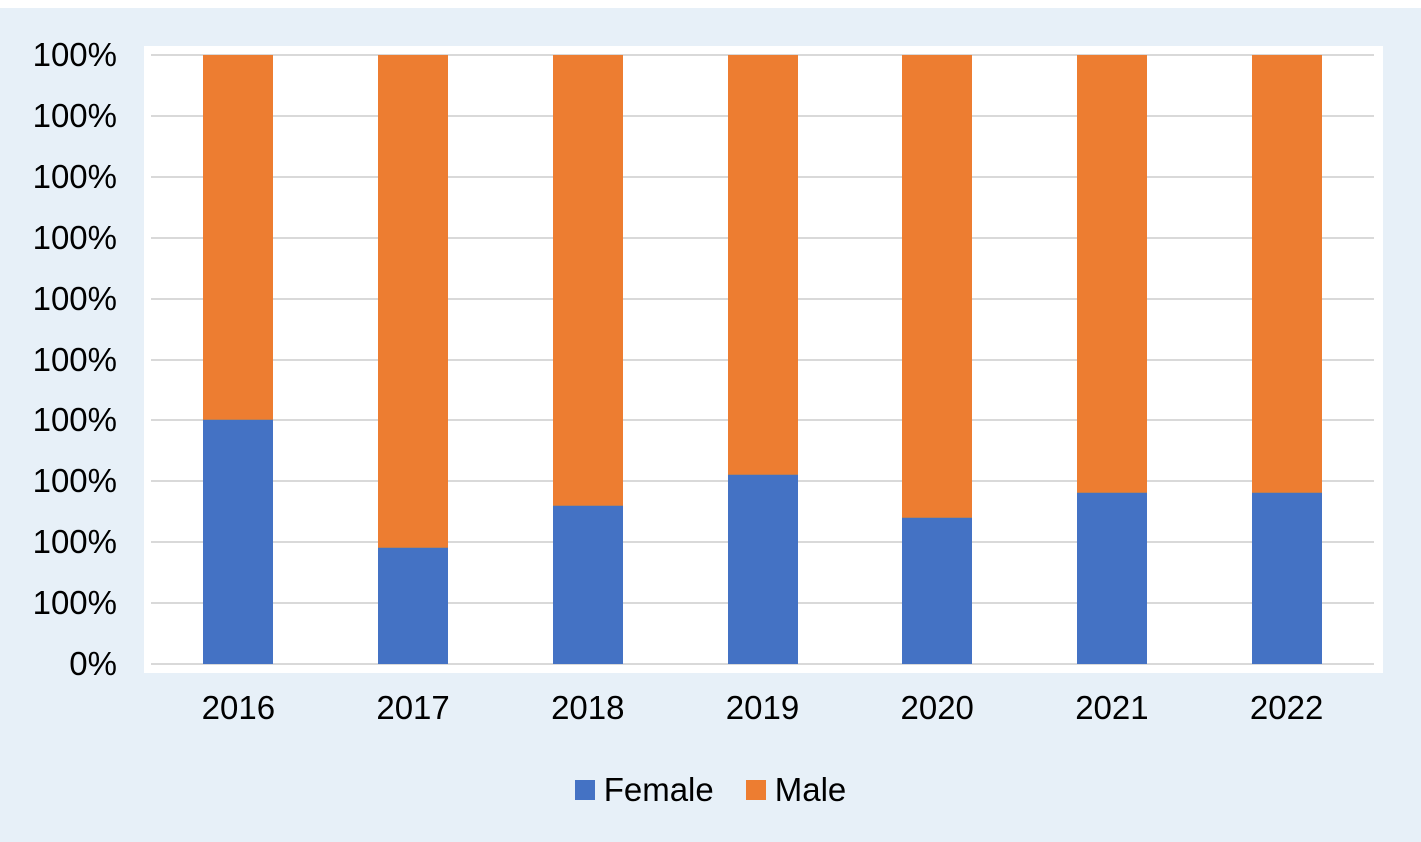  I want to click on legend-item-male: Male, so click(796, 789).